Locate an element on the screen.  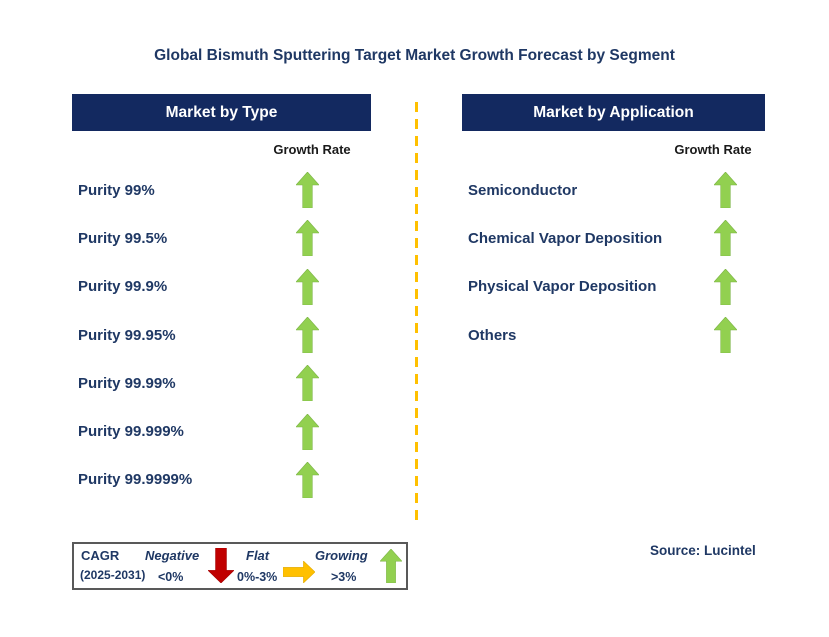
market-by-application-header: Market by Application is located at coordinates (613, 112).